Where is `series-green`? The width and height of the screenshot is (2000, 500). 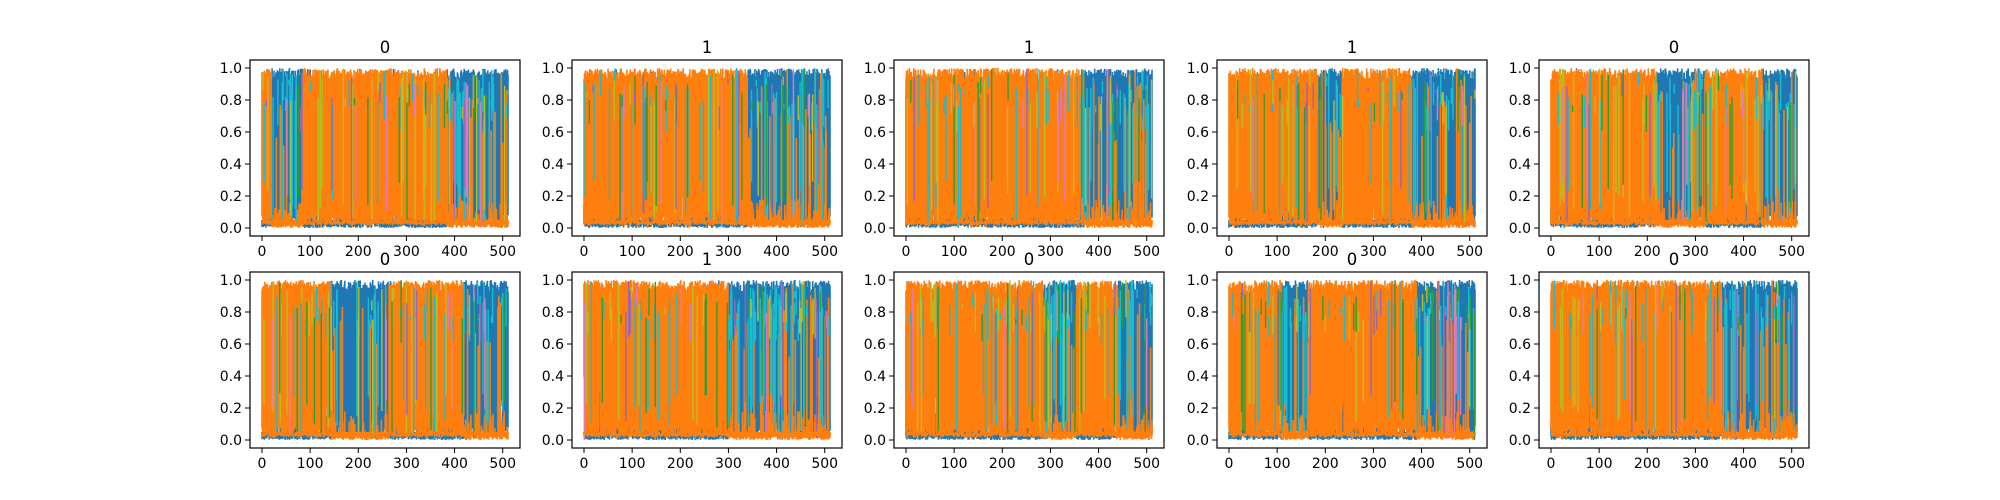 series-green is located at coordinates (392, 147).